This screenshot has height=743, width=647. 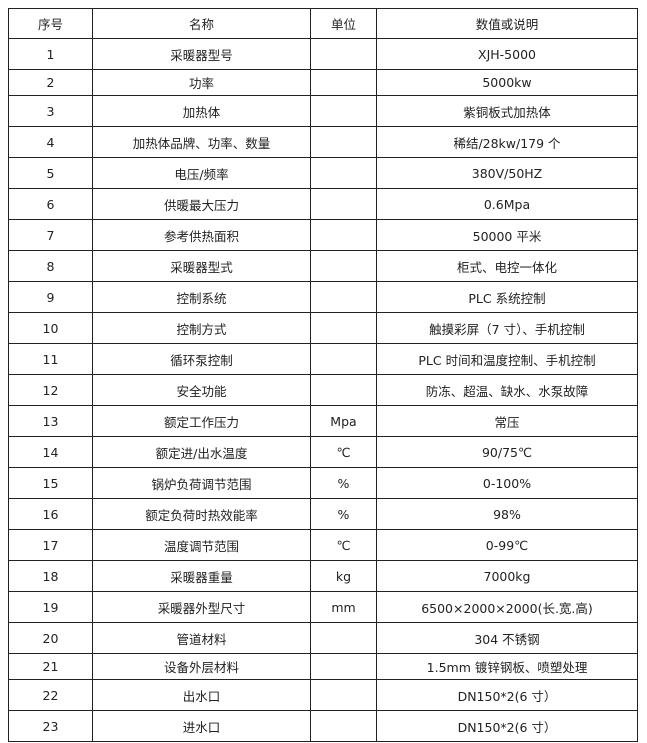 I want to click on cell-name: 控制方式, so click(x=201, y=328).